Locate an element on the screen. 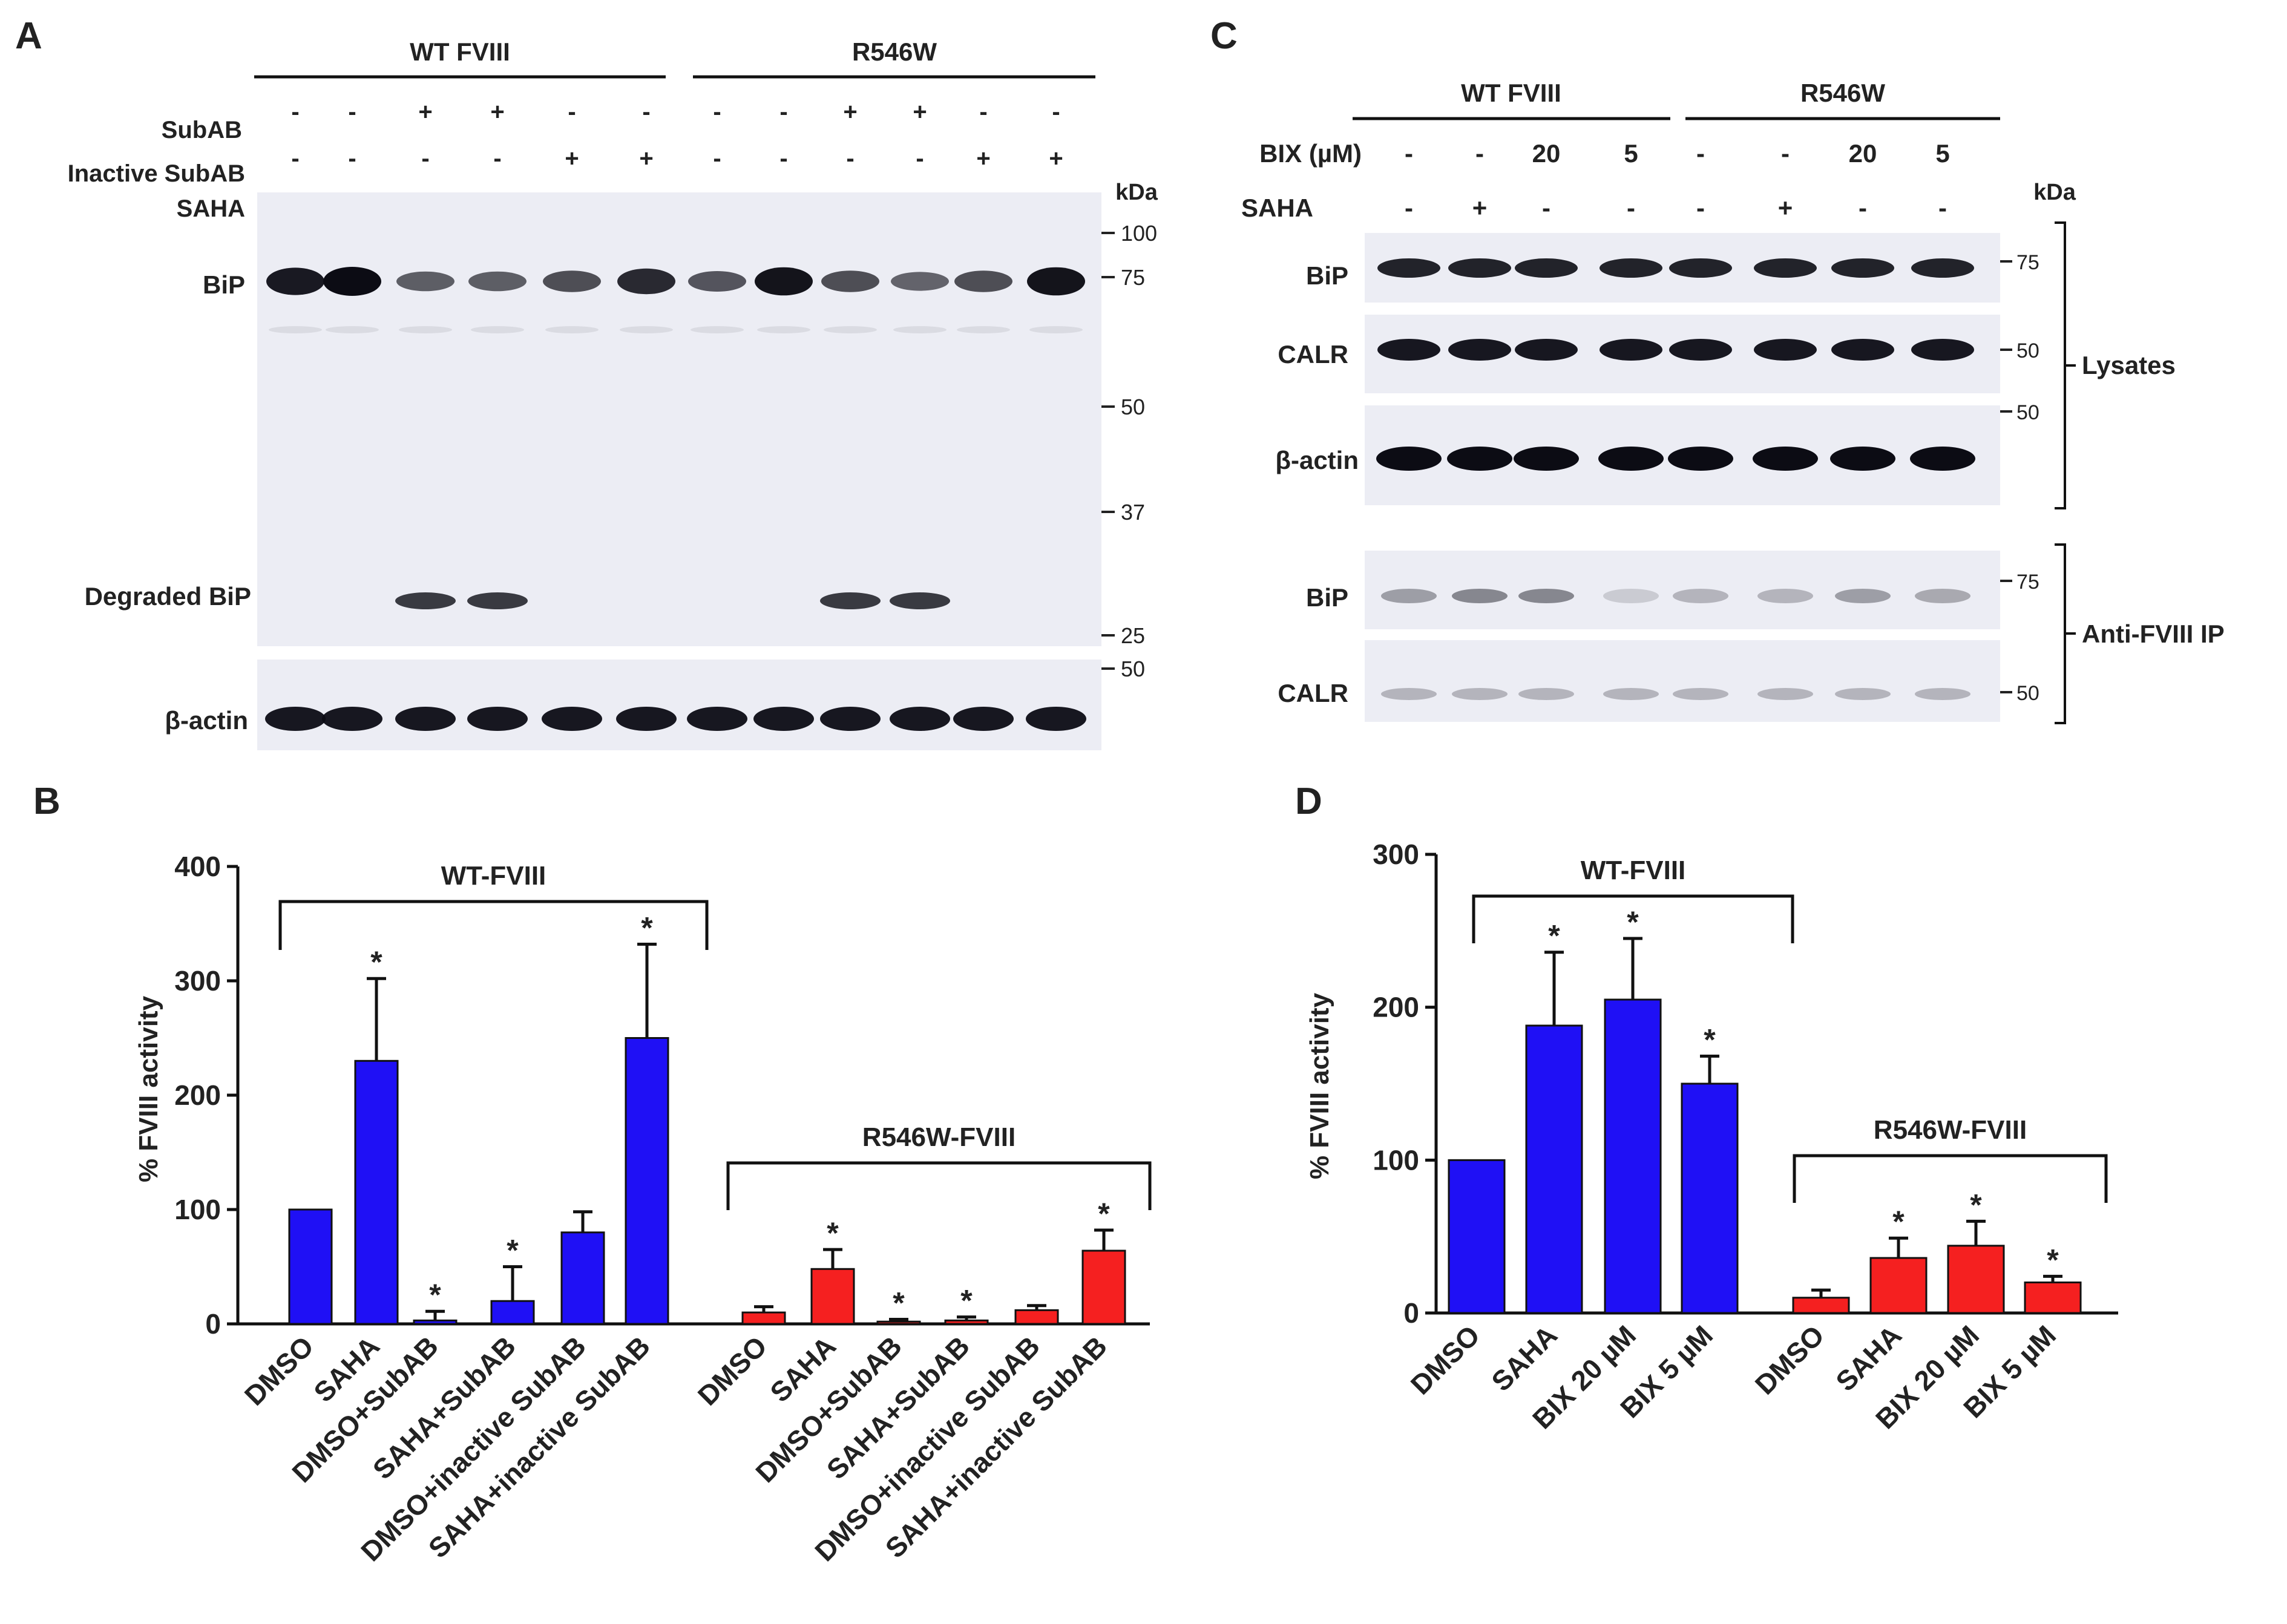 The height and width of the screenshot is (1624, 2287). c-calr-label: CALR is located at coordinates (1313, 354).